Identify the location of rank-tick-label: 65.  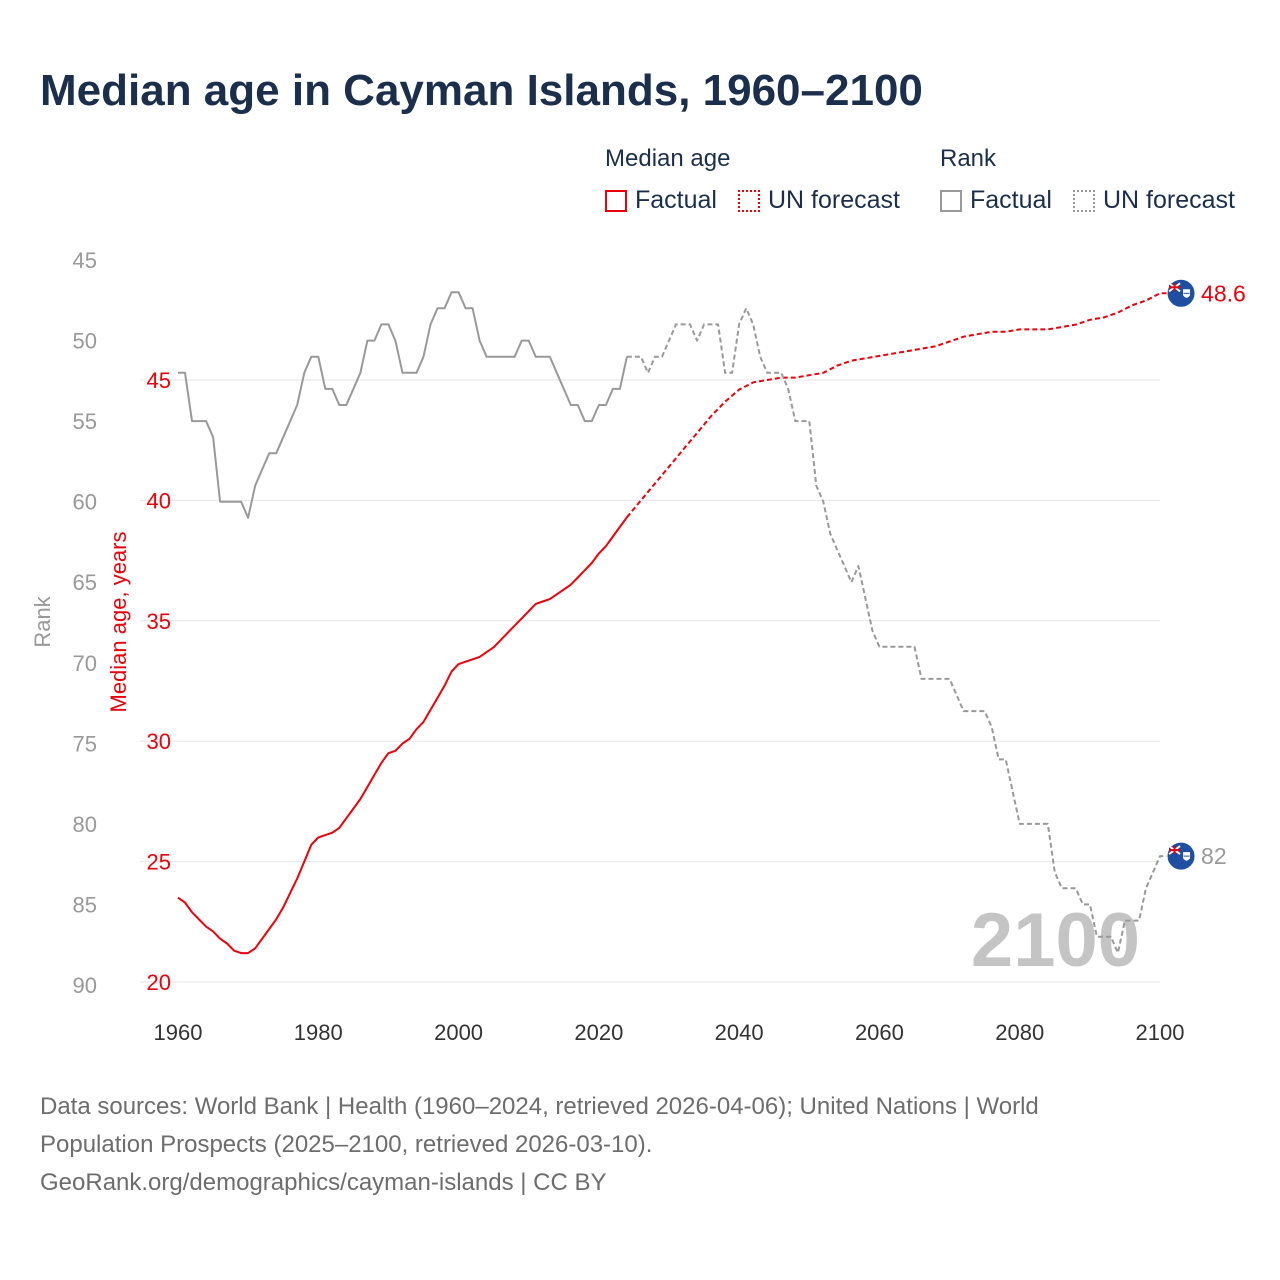
(85, 582).